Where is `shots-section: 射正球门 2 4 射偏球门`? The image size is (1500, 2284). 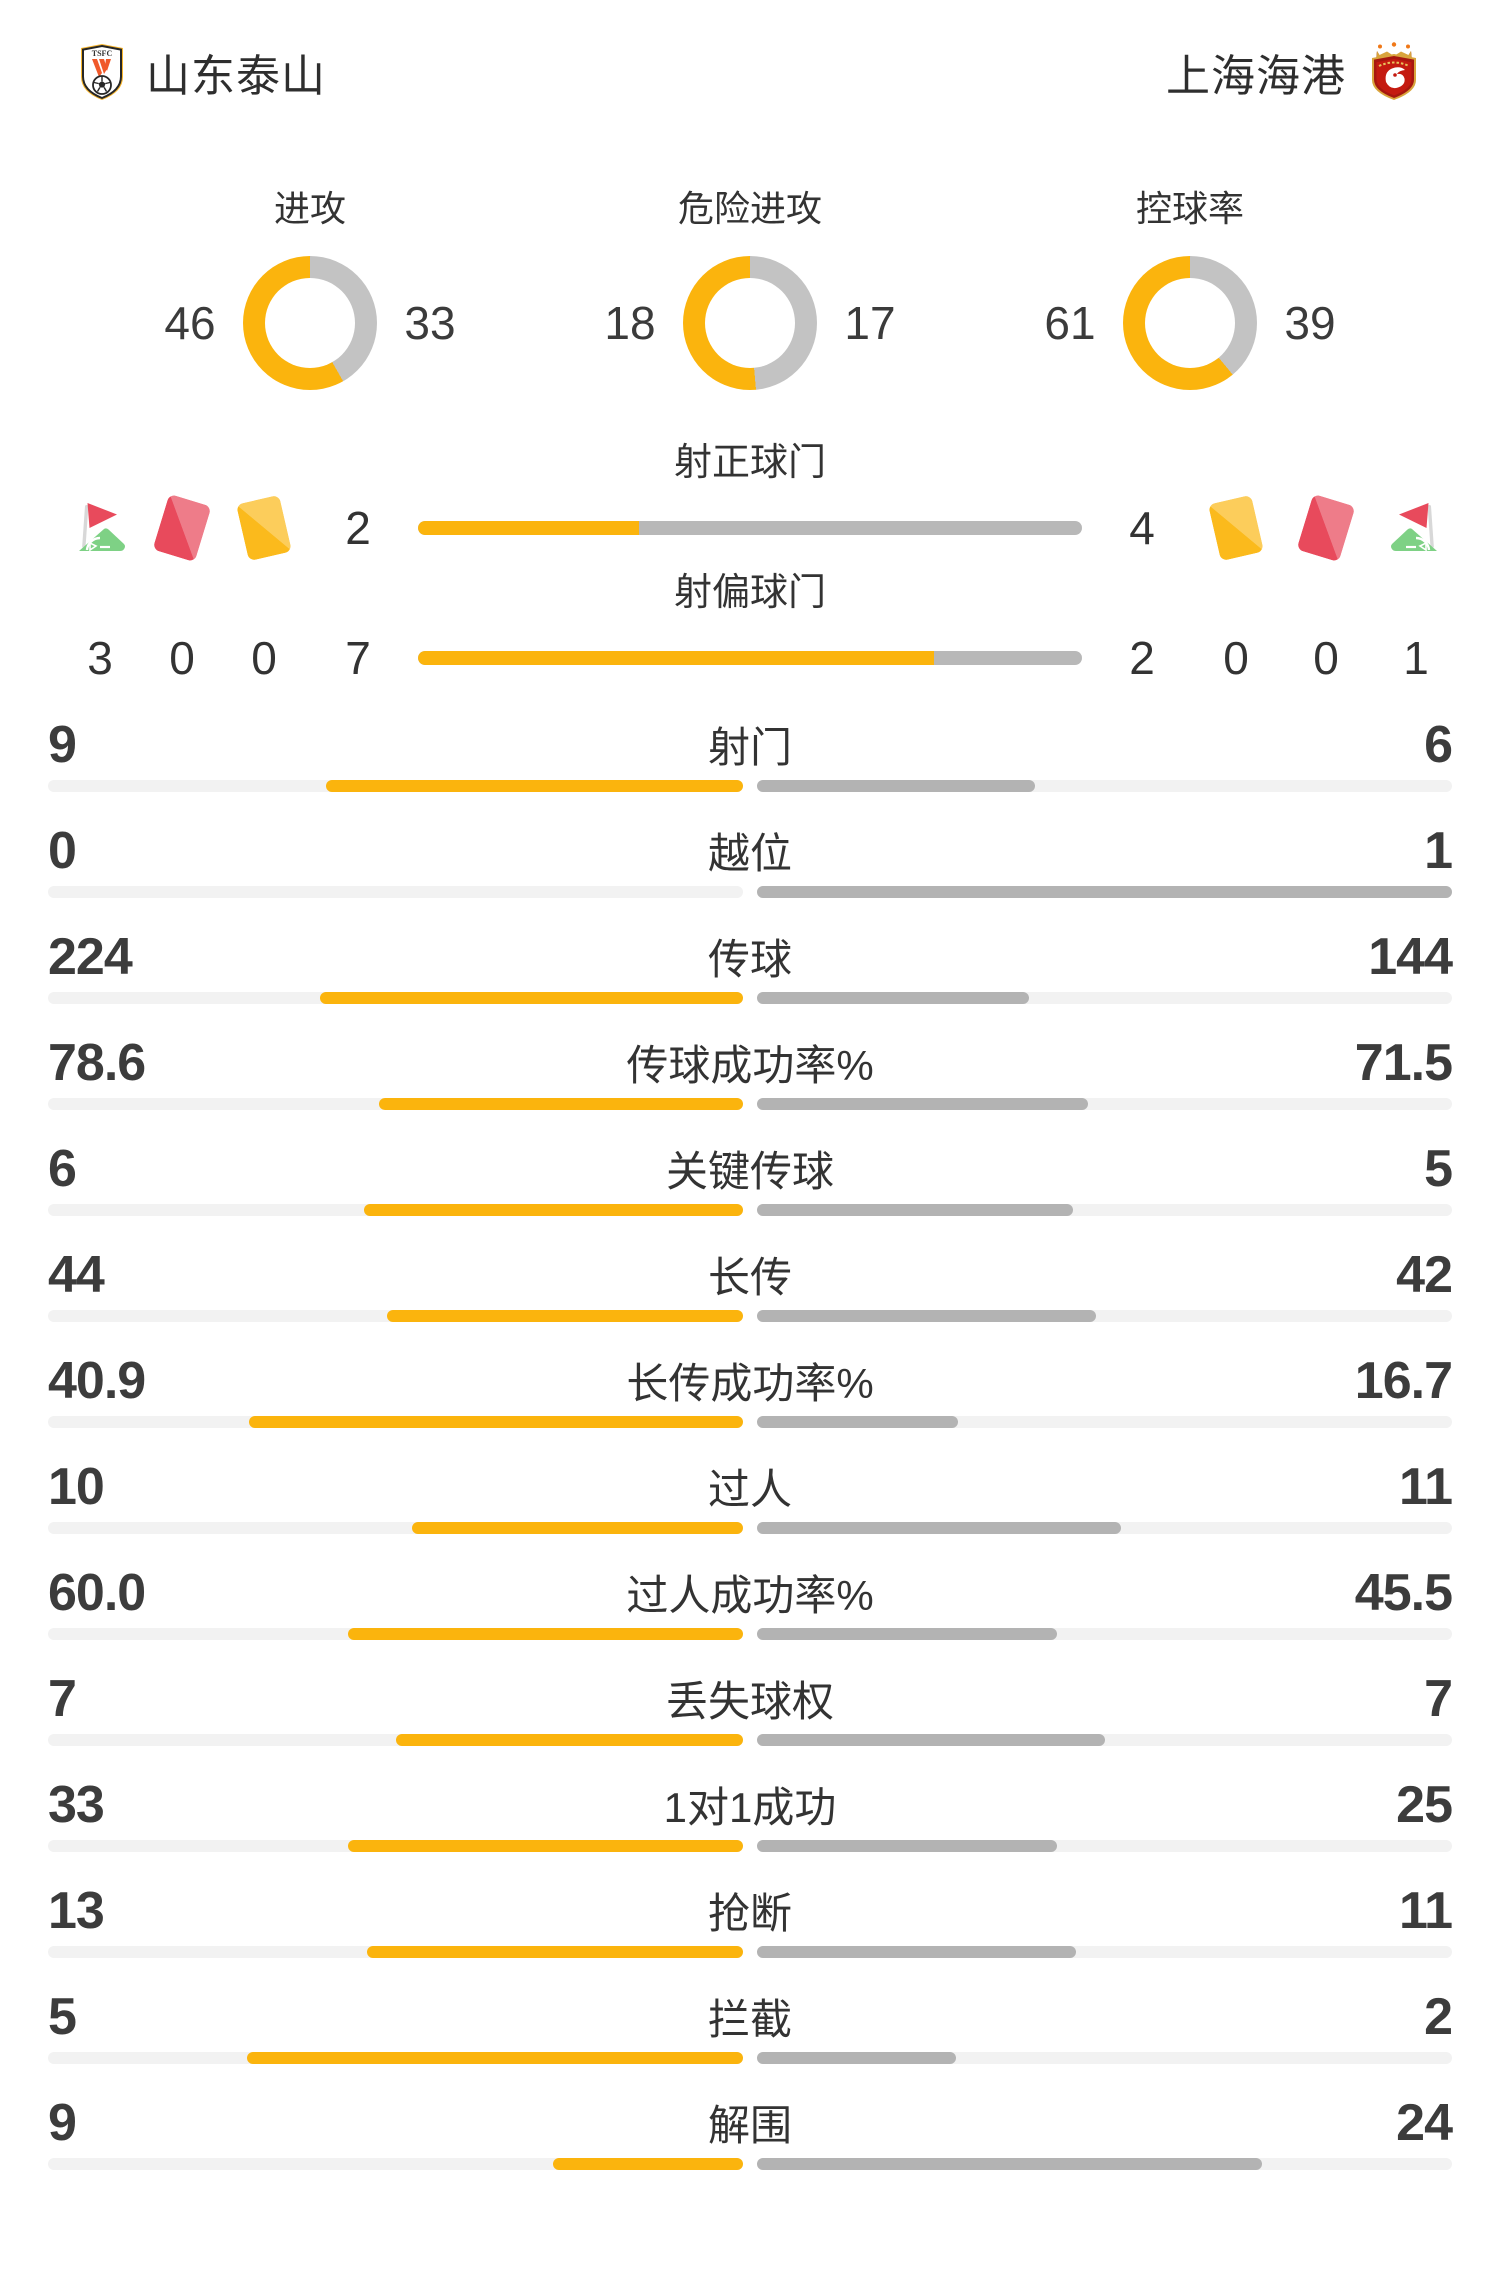 shots-section: 射正球门 2 4 射偏球门 is located at coordinates (750, 570).